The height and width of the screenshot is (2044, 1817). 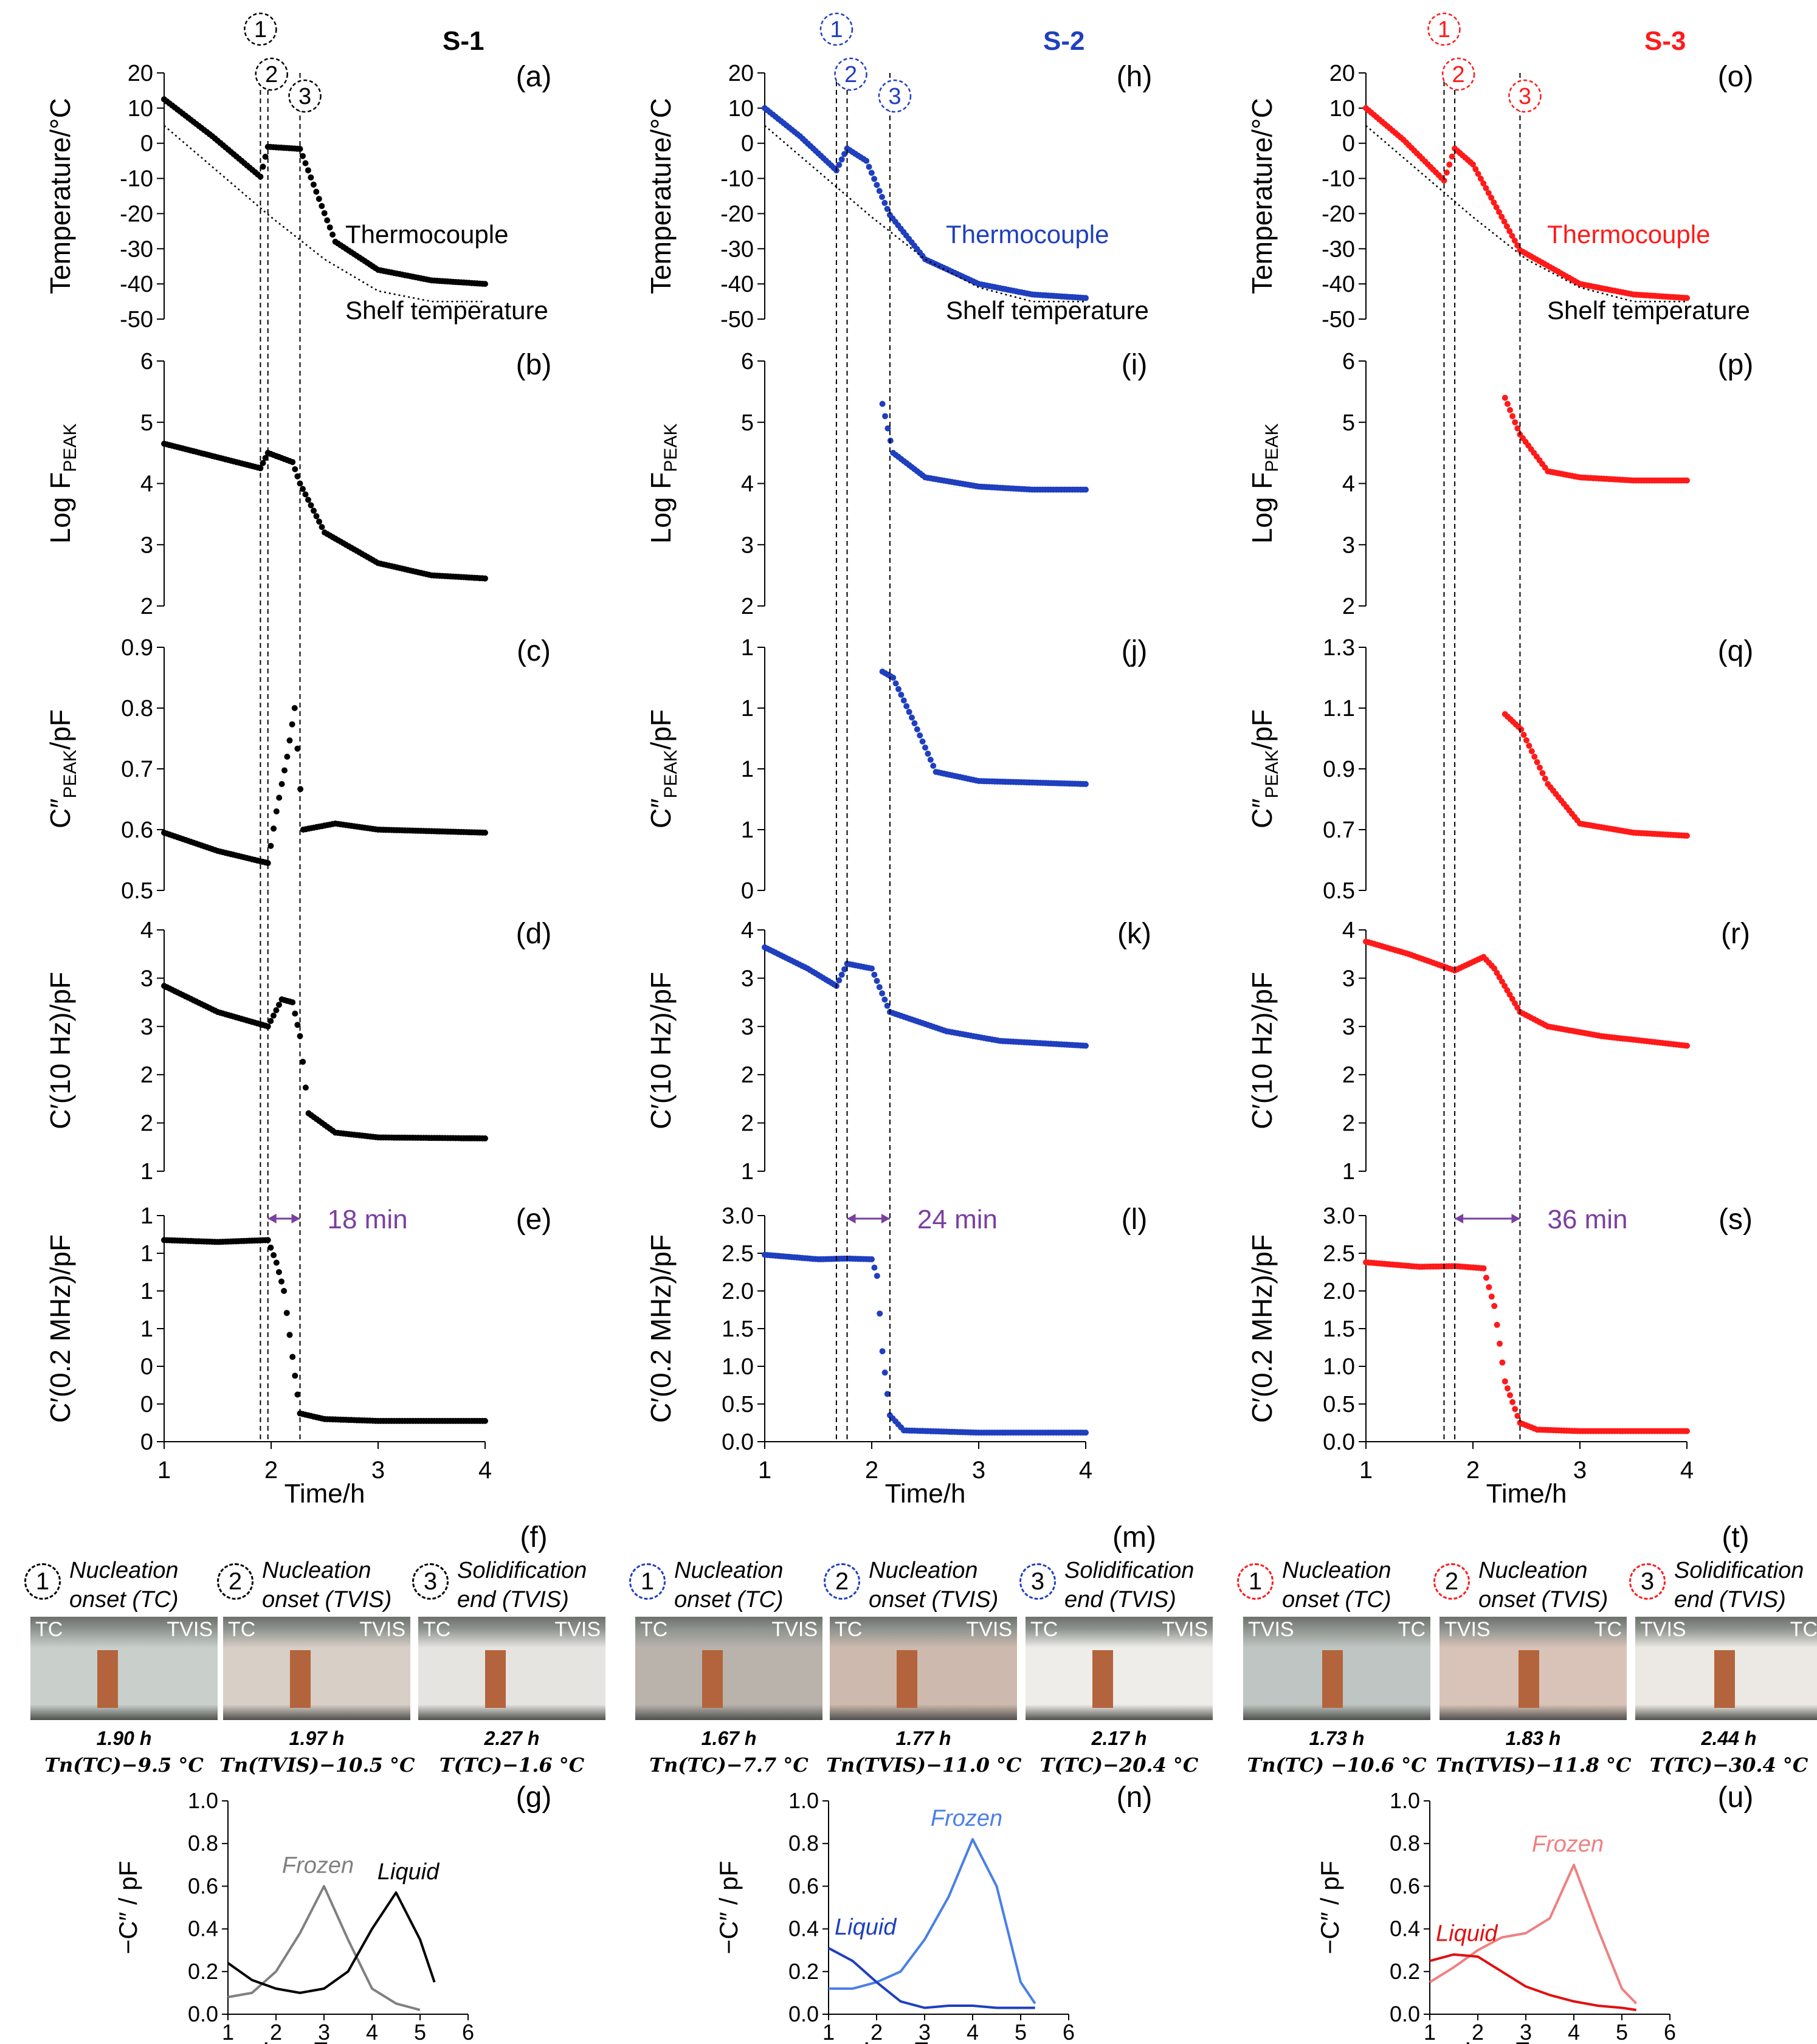 What do you see at coordinates (1568, 1844) in the screenshot?
I see `spectrum-series-label: Frozen` at bounding box center [1568, 1844].